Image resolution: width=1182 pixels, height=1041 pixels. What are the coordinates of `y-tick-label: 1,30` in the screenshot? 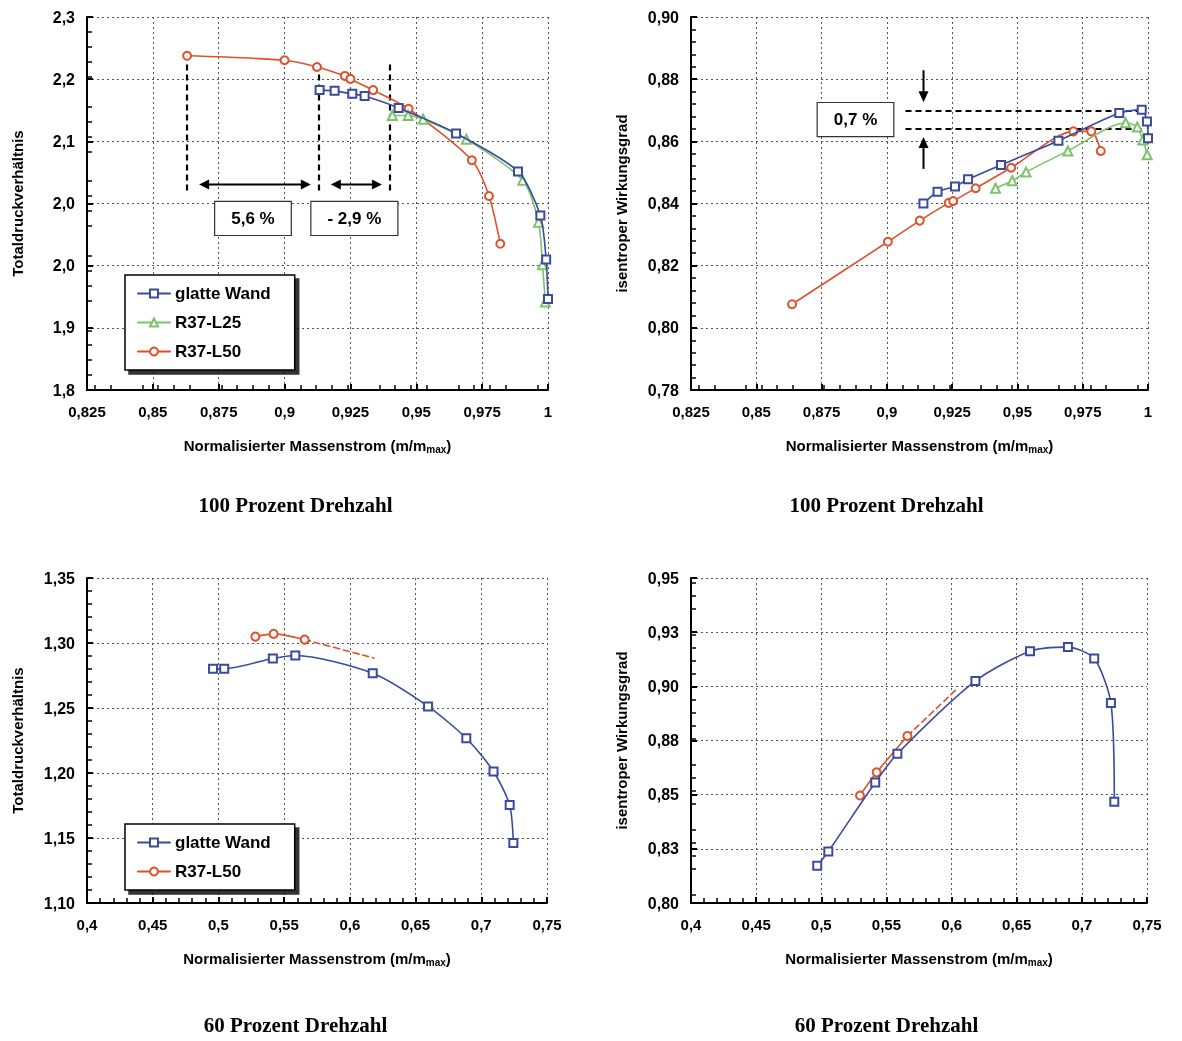 It's located at (59, 643).